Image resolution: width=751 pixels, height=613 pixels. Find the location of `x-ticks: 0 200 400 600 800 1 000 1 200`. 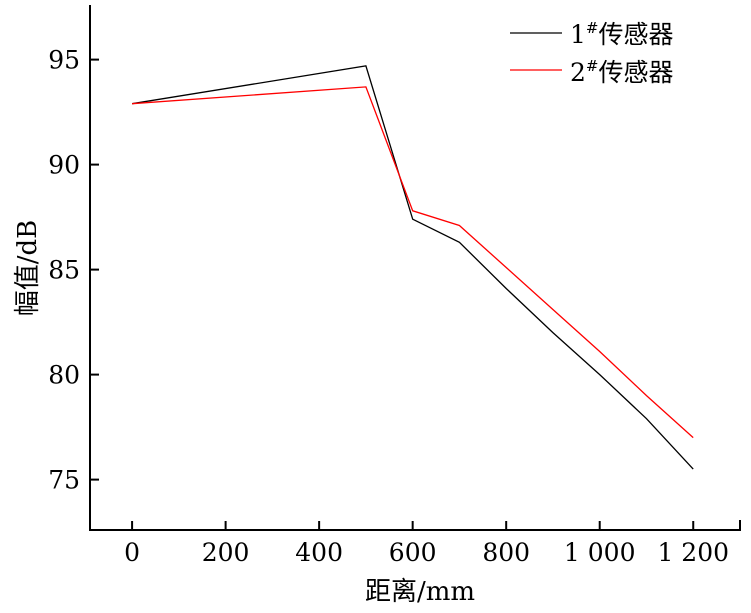

x-ticks: 0 200 400 600 800 1 000 1 200 is located at coordinates (426, 544).